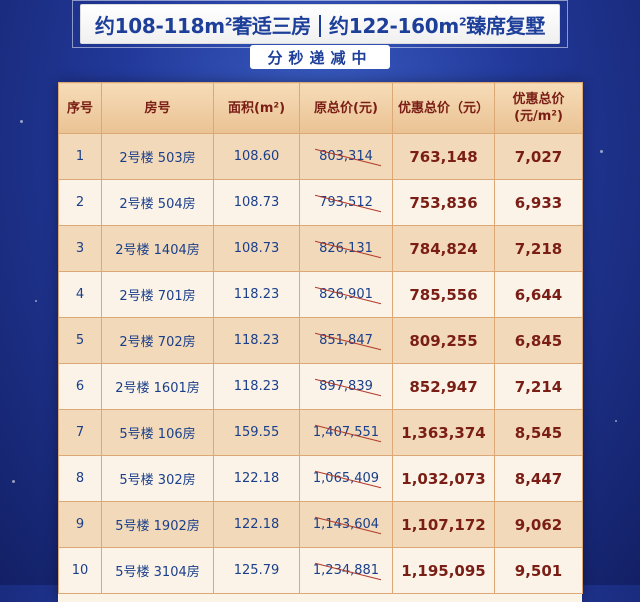  Describe the element at coordinates (80, 294) in the screenshot. I see `cell-index: 4` at that location.